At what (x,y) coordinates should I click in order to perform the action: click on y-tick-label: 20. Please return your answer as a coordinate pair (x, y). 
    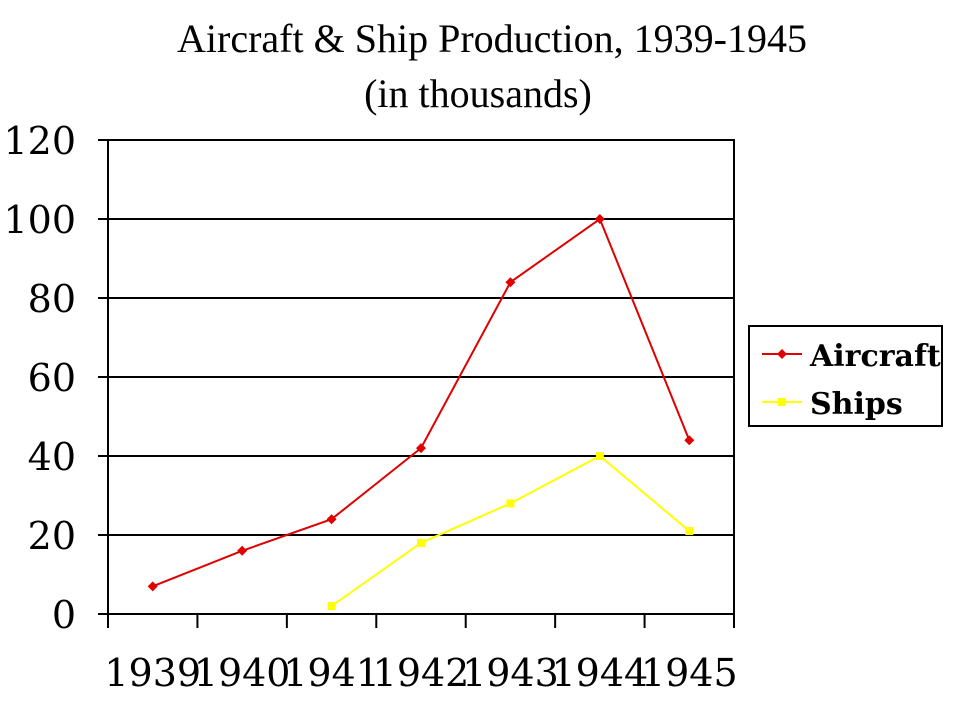
    Looking at the image, I should click on (52, 536).